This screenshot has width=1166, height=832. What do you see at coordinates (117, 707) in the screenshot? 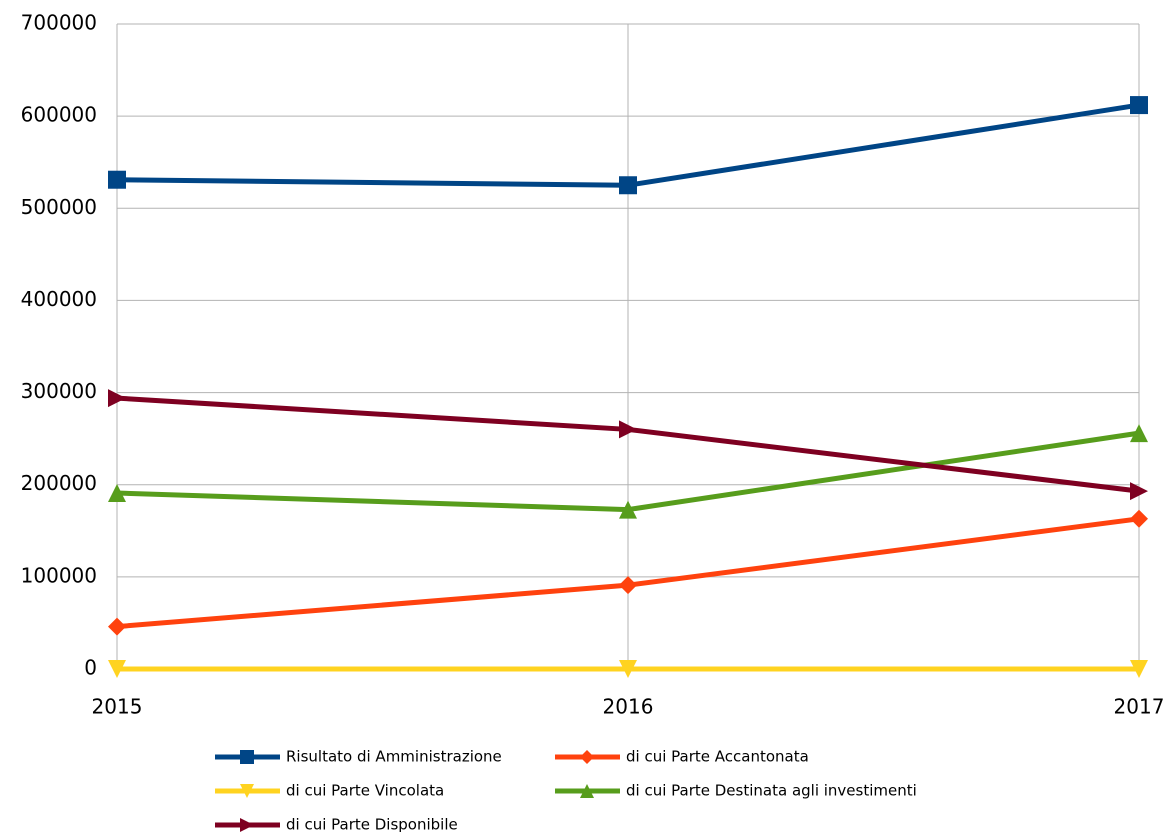
I see `x-tick-label: 2015` at bounding box center [117, 707].